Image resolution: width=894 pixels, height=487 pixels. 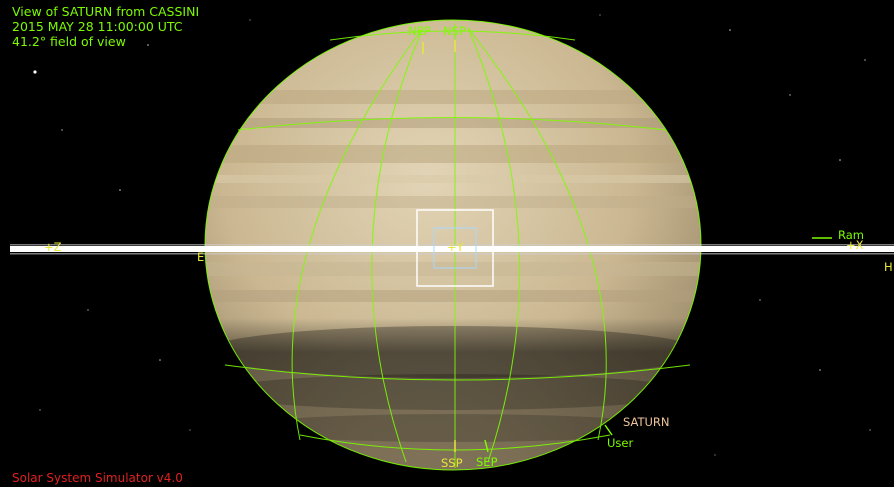 I want to click on user-label: User, so click(x=620, y=443).